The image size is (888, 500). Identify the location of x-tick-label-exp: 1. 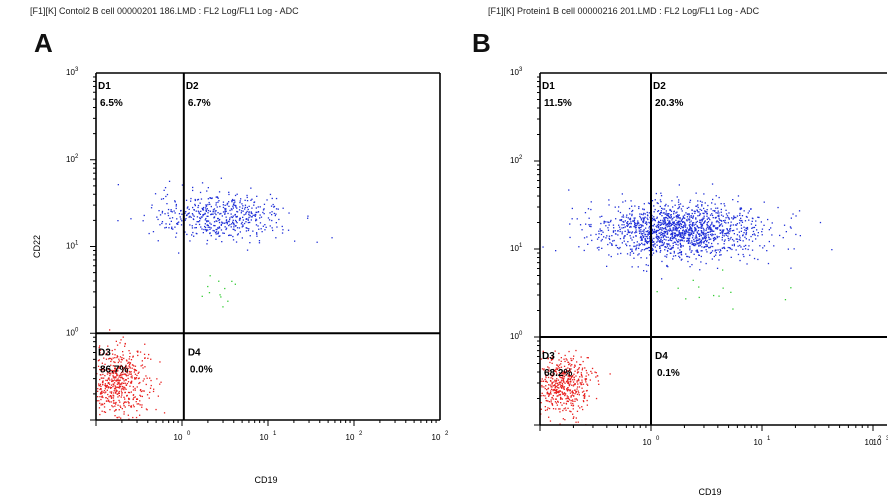
(769, 439).